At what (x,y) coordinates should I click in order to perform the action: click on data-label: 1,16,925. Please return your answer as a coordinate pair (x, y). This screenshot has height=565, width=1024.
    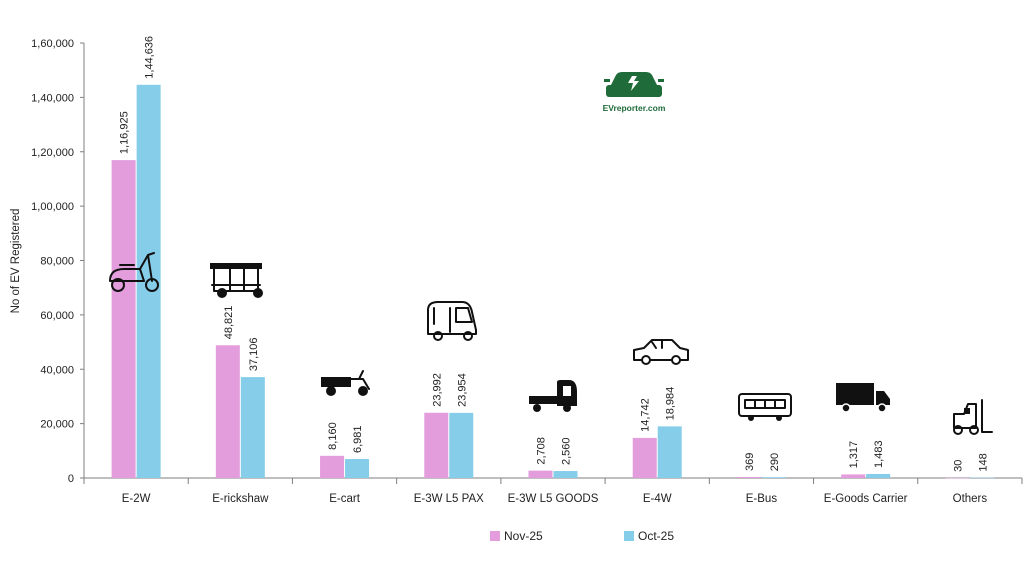
    Looking at the image, I should click on (125, 132).